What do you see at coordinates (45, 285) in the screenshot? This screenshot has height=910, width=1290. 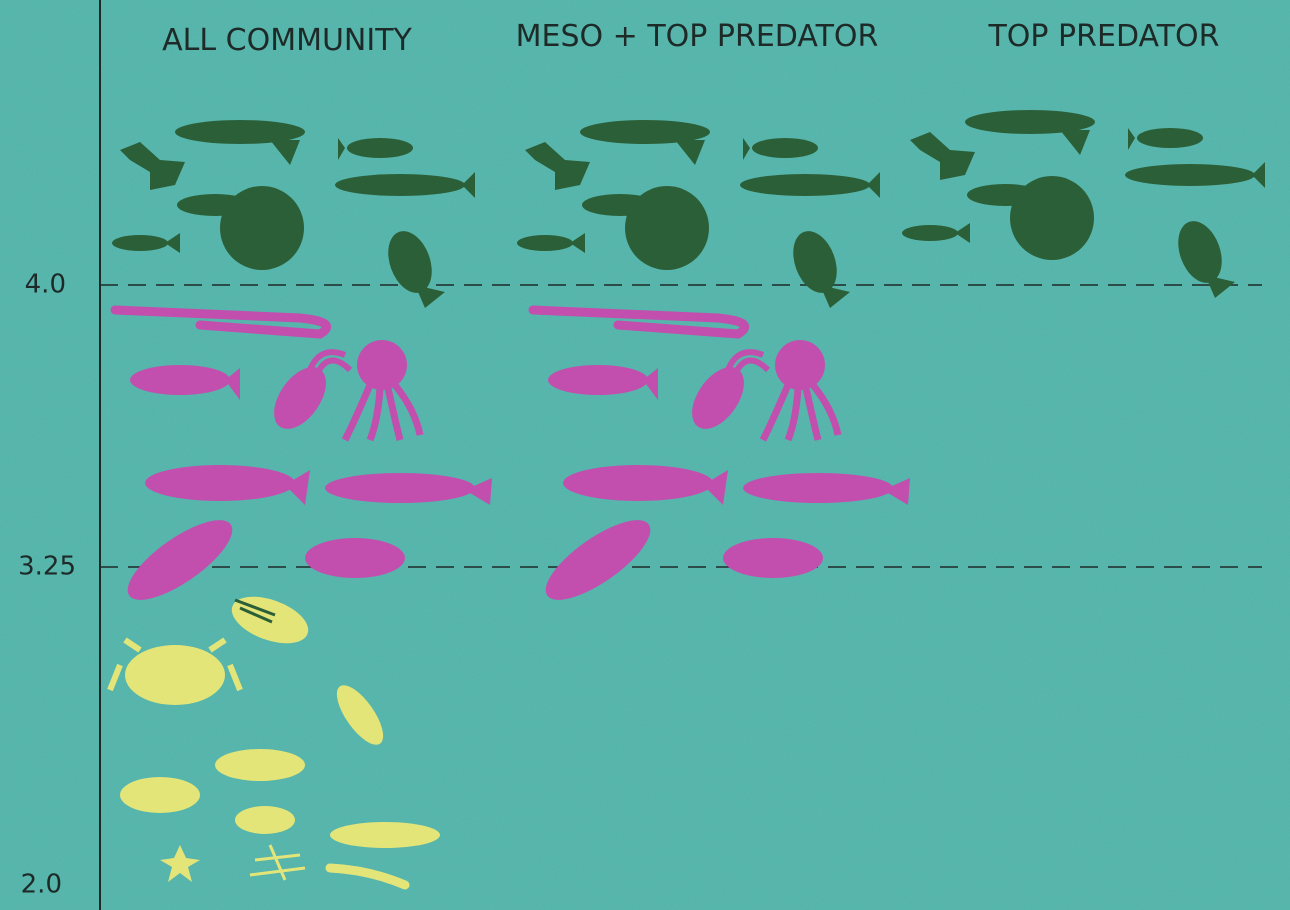 I see `axis-label: 4.0` at bounding box center [45, 285].